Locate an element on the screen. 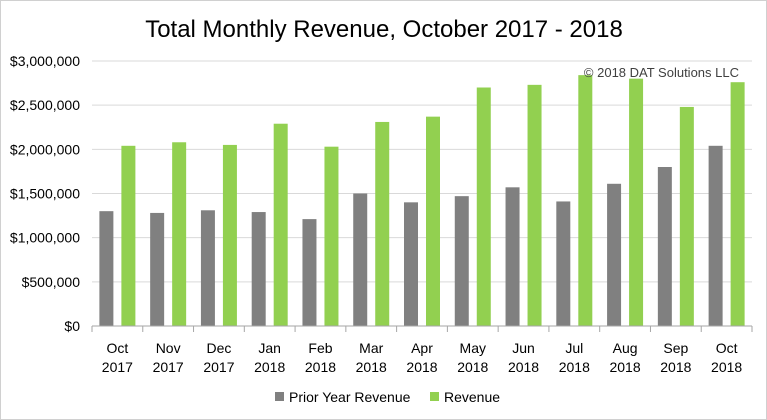 This screenshot has width=767, height=420. x-tick-label: Sep 2018 is located at coordinates (675, 357).